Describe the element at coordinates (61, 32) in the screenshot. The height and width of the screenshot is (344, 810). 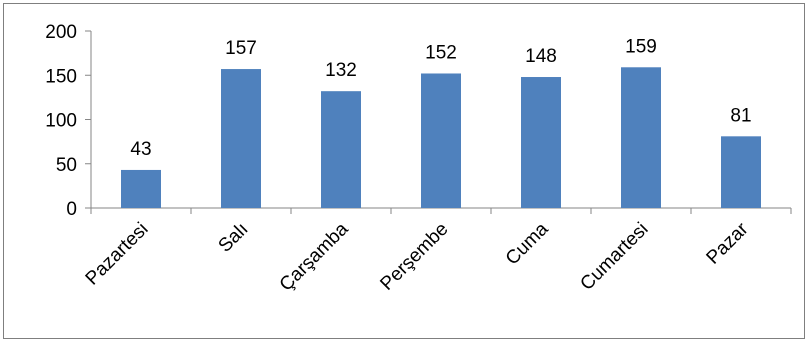
I see `y-tick-label: 200` at that location.